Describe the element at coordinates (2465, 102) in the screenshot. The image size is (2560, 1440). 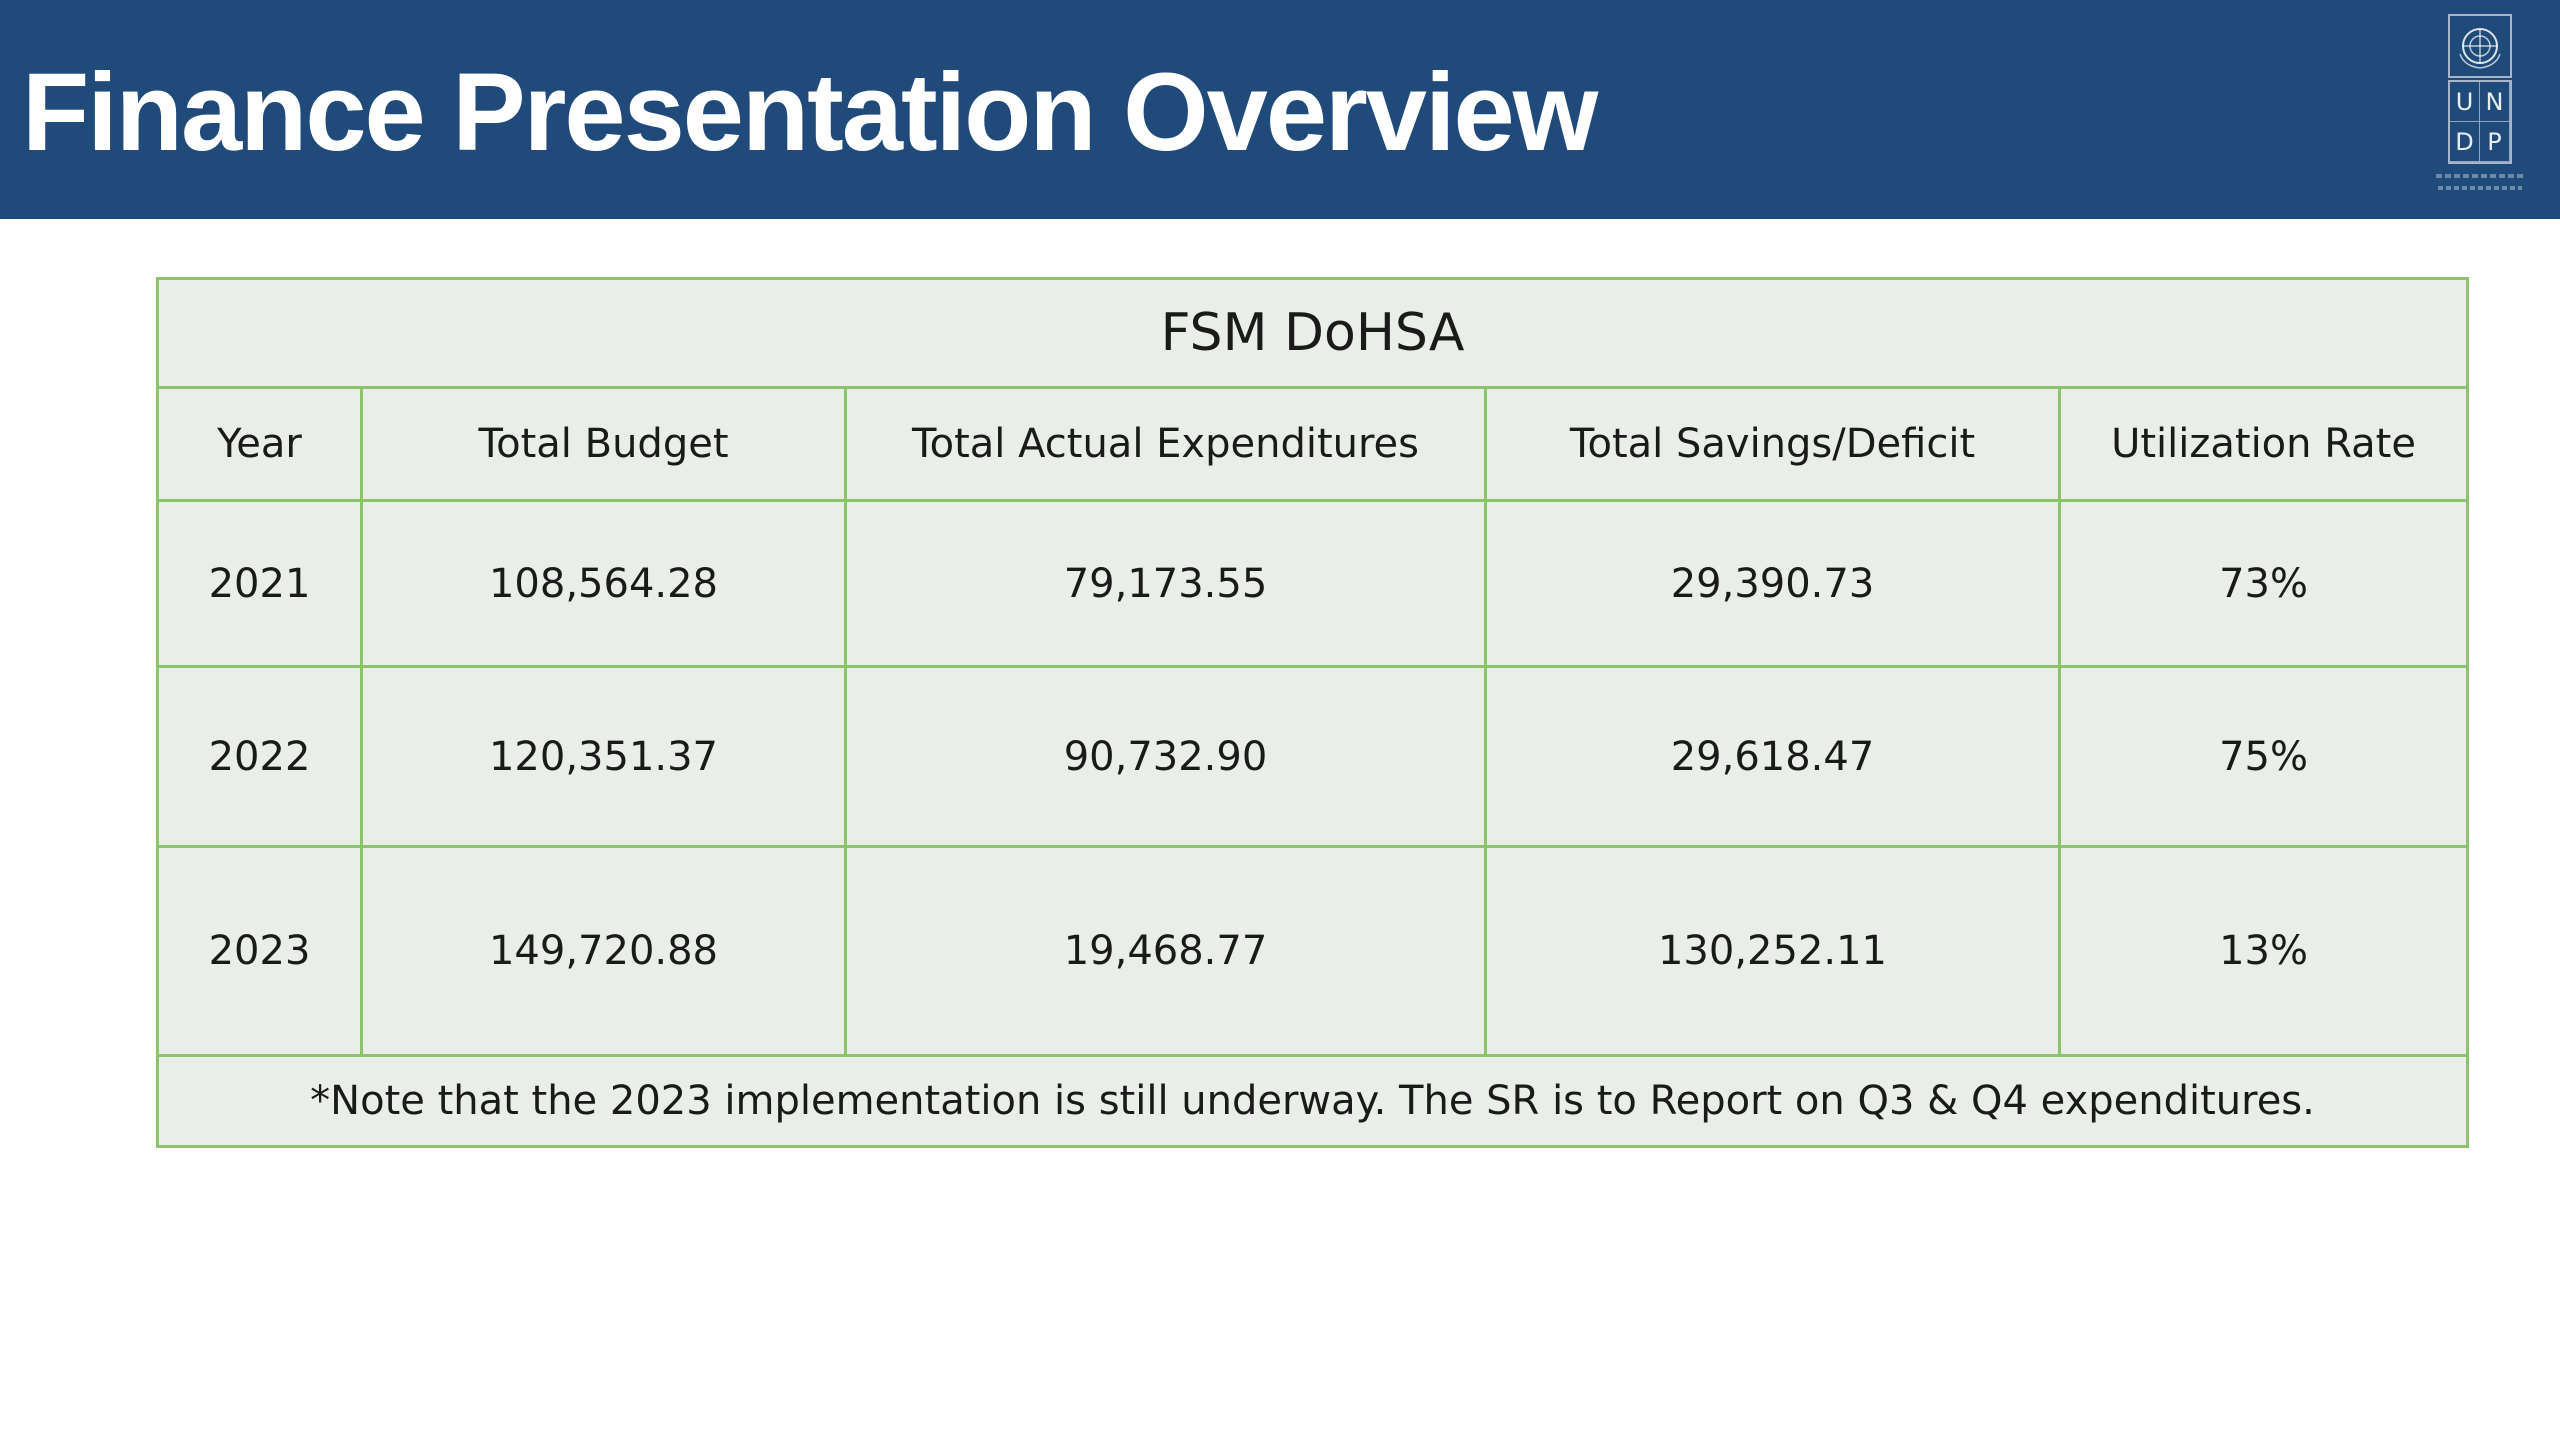
I see `logo-letter: U` at that location.